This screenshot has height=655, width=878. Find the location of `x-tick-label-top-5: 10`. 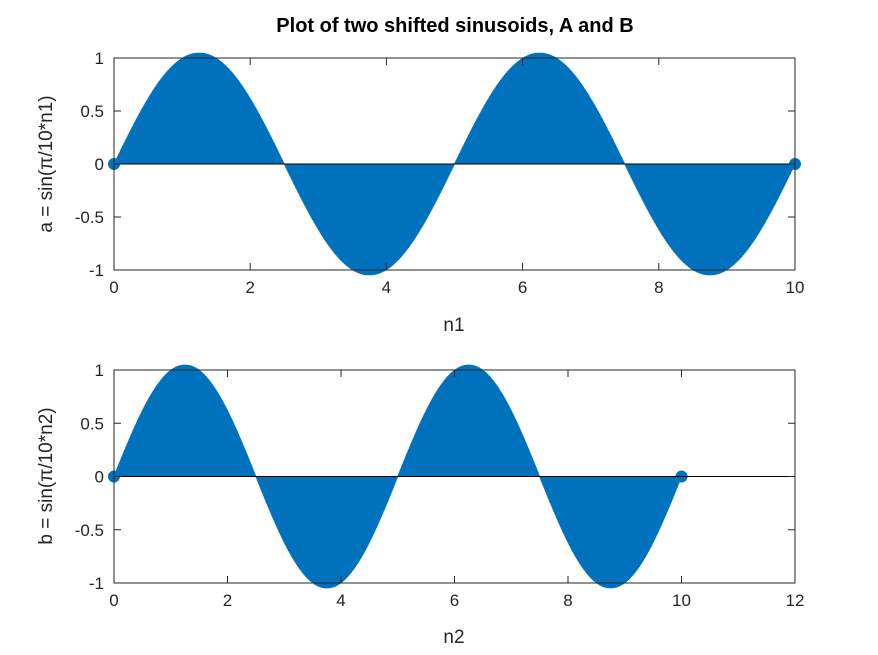

x-tick-label-top-5: 10 is located at coordinates (795, 287).